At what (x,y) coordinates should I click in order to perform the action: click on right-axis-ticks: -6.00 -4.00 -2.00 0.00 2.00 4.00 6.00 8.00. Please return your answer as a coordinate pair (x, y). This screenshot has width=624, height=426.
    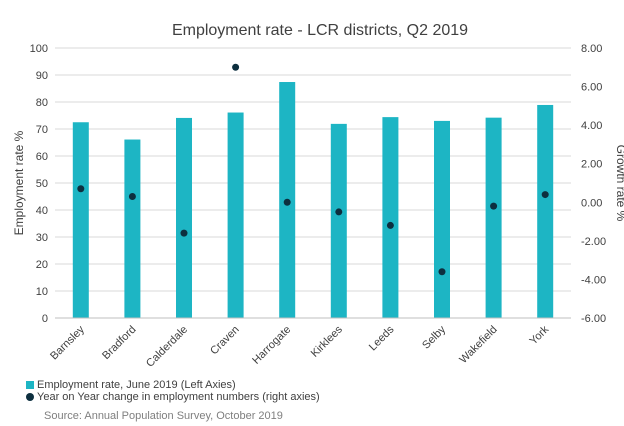
    Looking at the image, I should click on (593, 184).